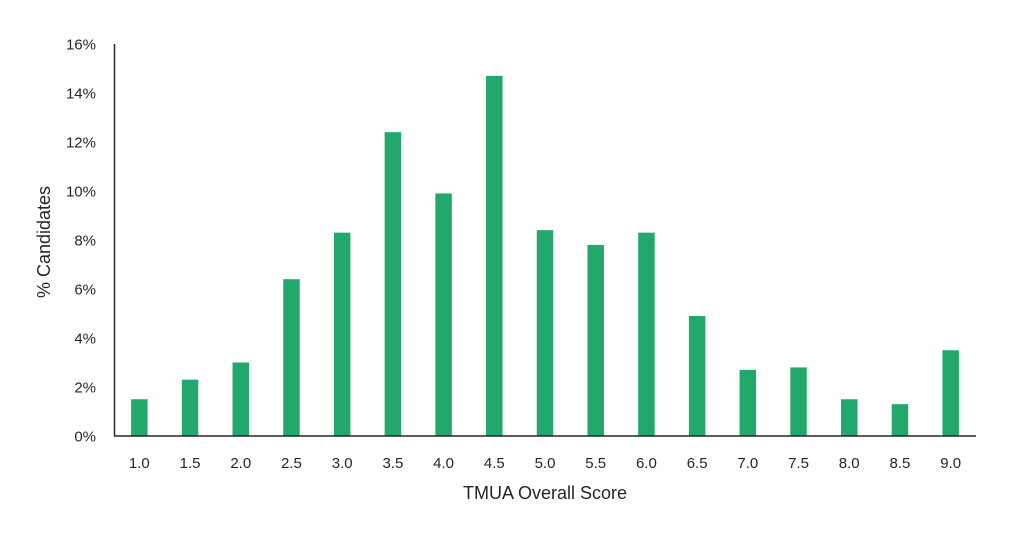 The image size is (1023, 538). I want to click on x-tick-label: 8.5, so click(900, 463).